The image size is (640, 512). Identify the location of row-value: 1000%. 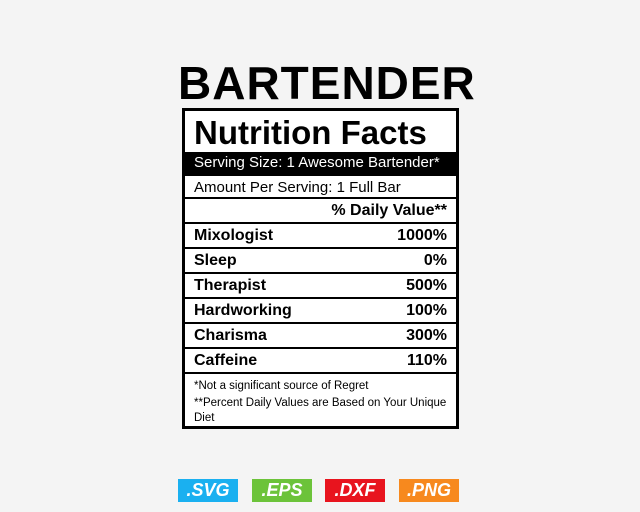
(422, 235).